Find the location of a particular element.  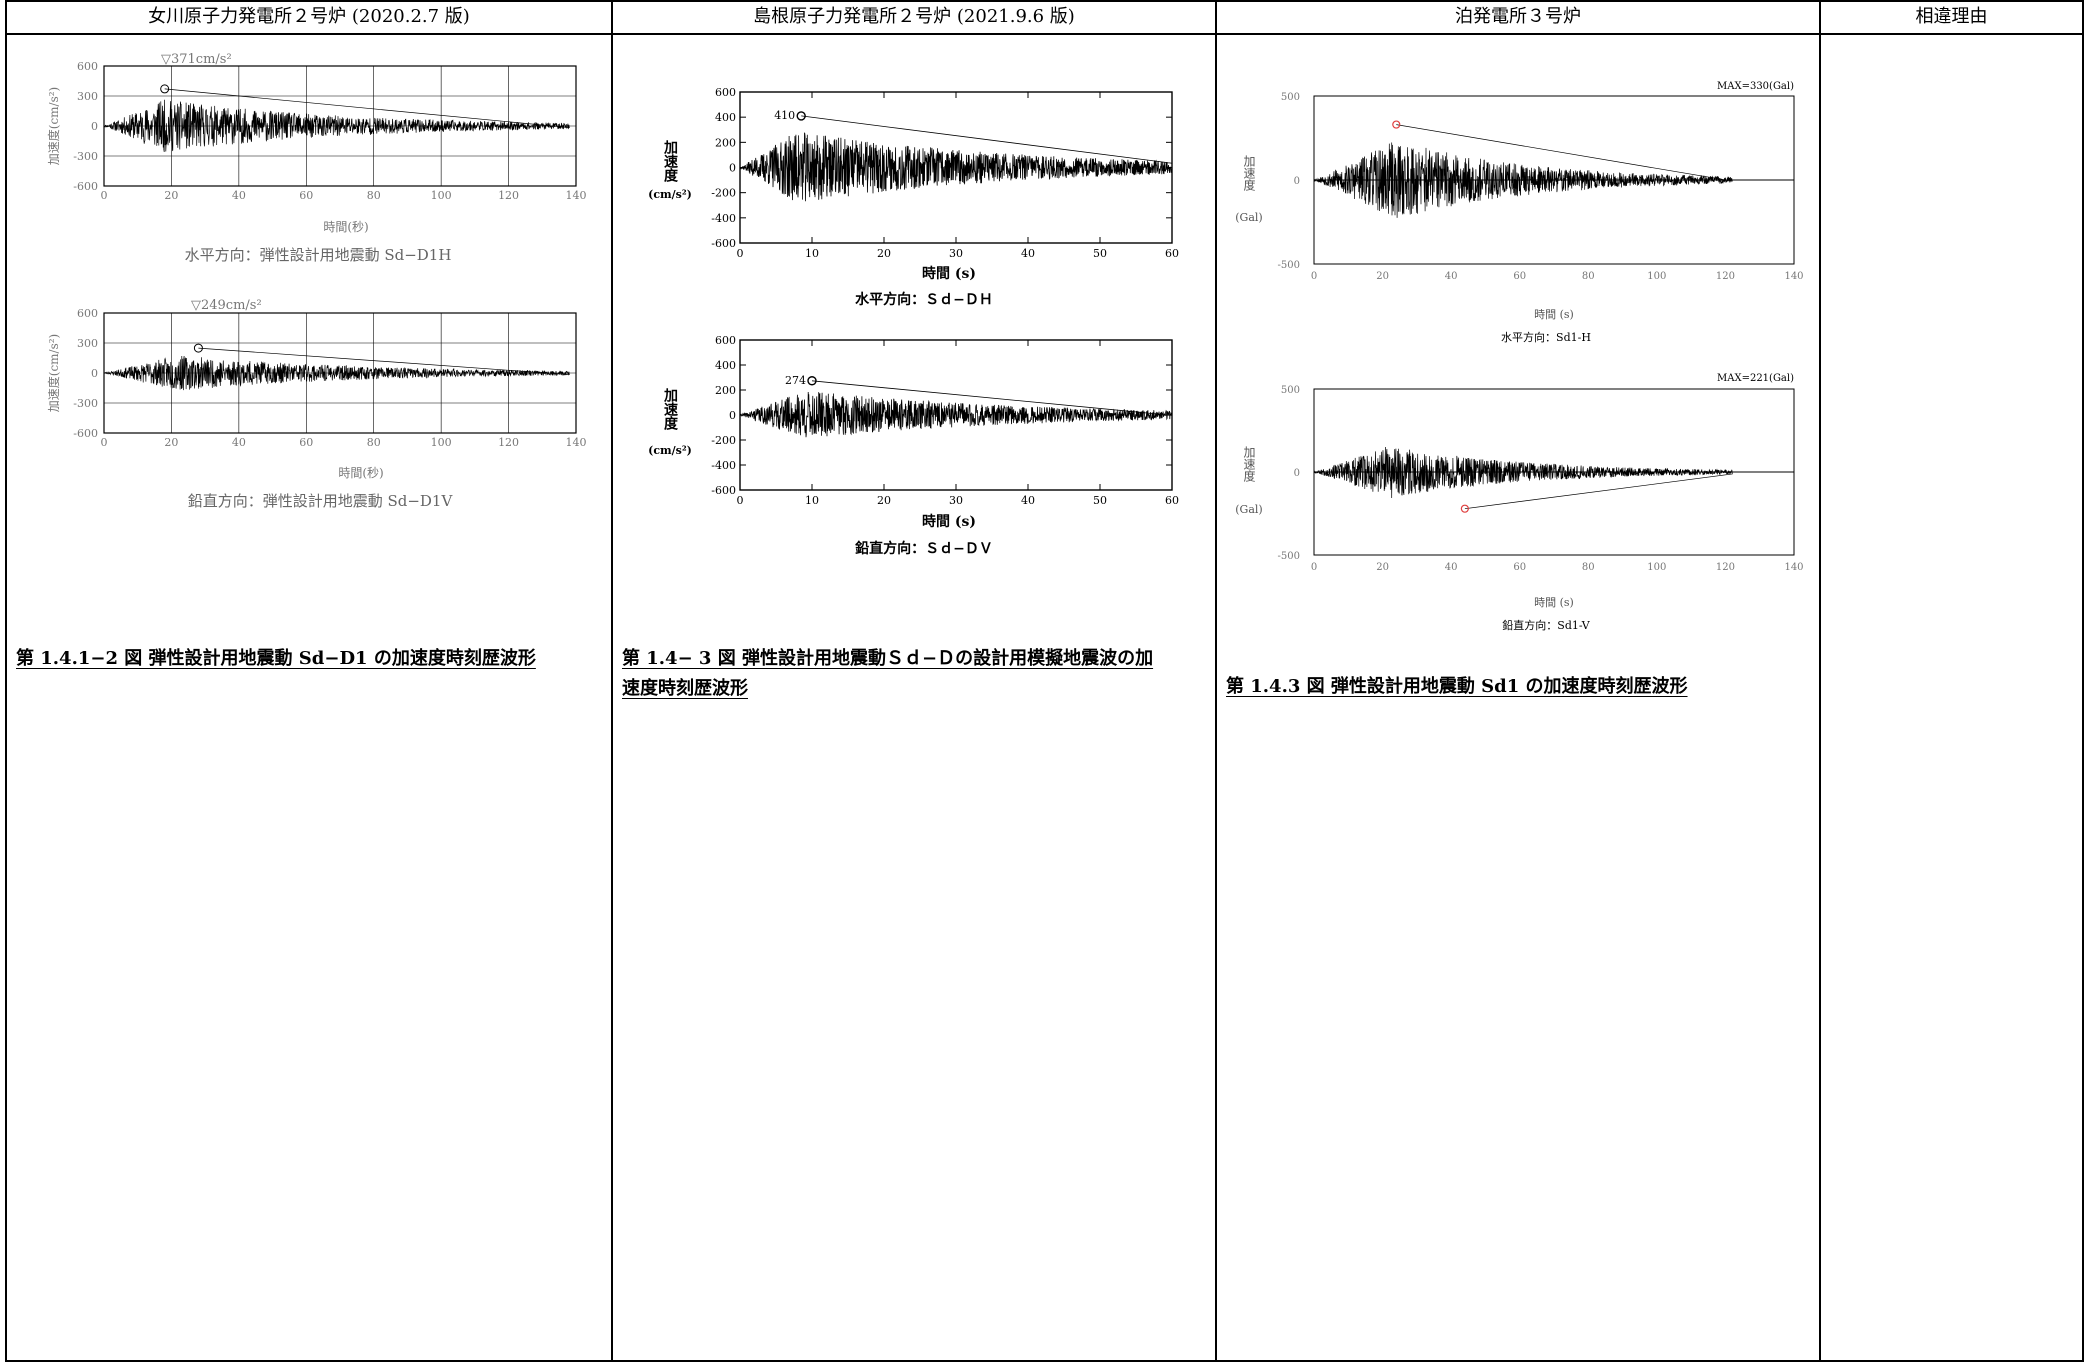

shimane-v-xlabel: 時間 (s) is located at coordinates (949, 521).